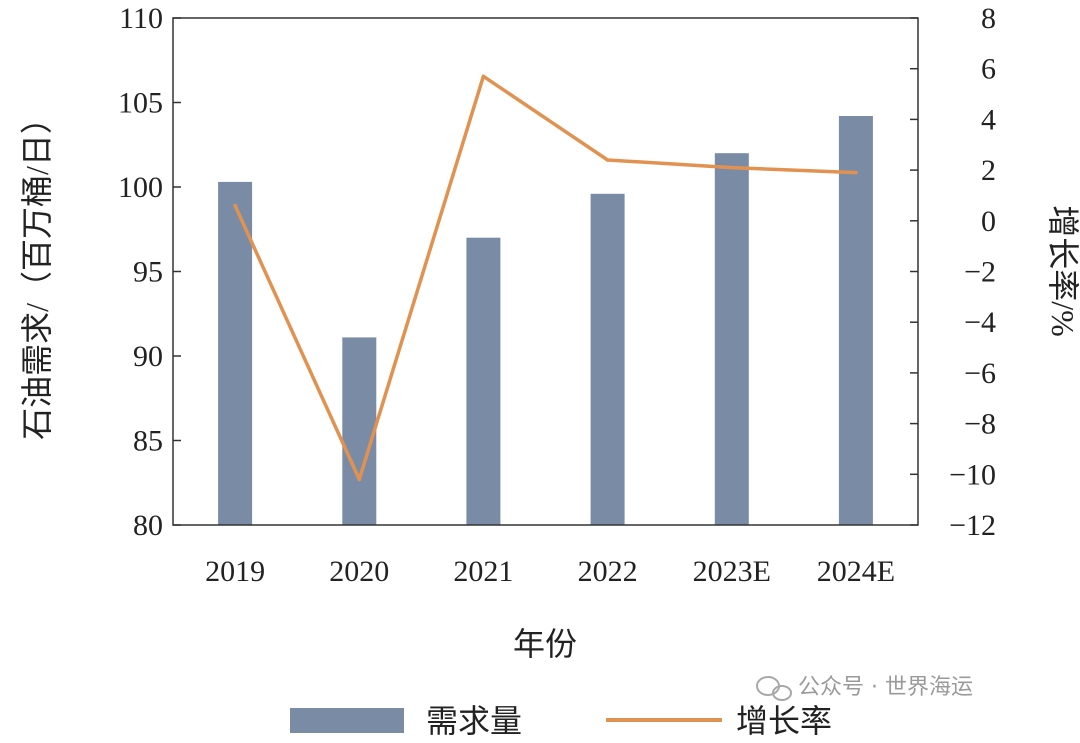  What do you see at coordinates (483, 381) in the screenshot?
I see `bar-2021` at bounding box center [483, 381].